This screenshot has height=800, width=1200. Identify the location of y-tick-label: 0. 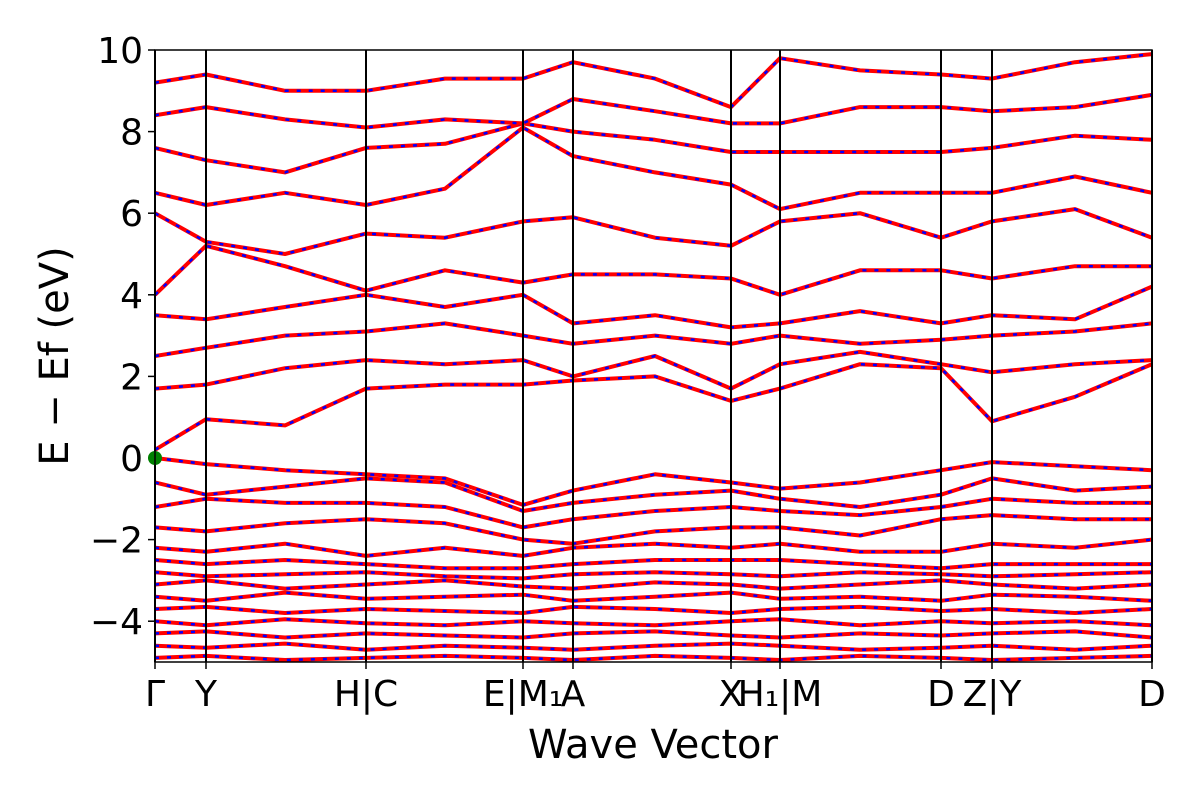
(131, 459).